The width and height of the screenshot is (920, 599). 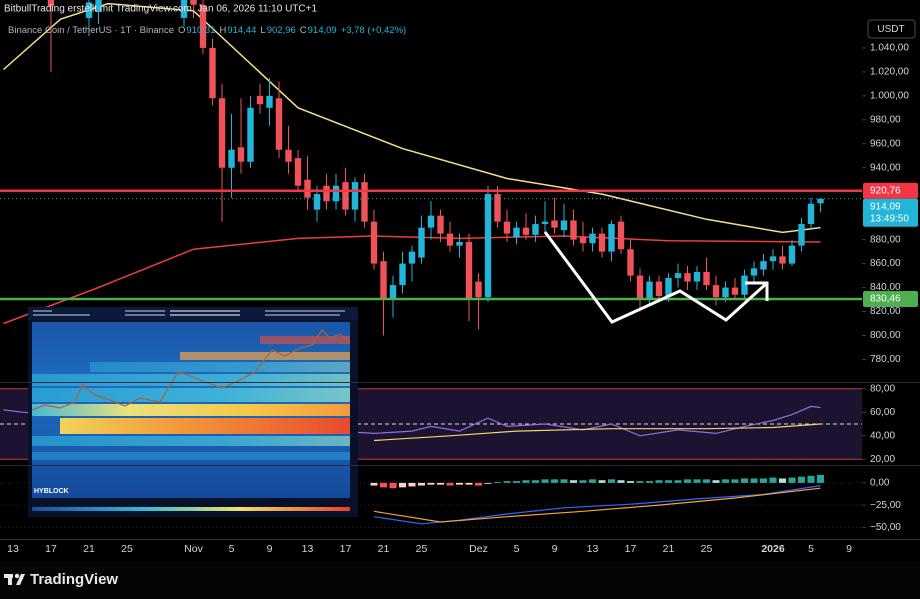 What do you see at coordinates (885, 335) in the screenshot?
I see `y-tick-label: 800,00` at bounding box center [885, 335].